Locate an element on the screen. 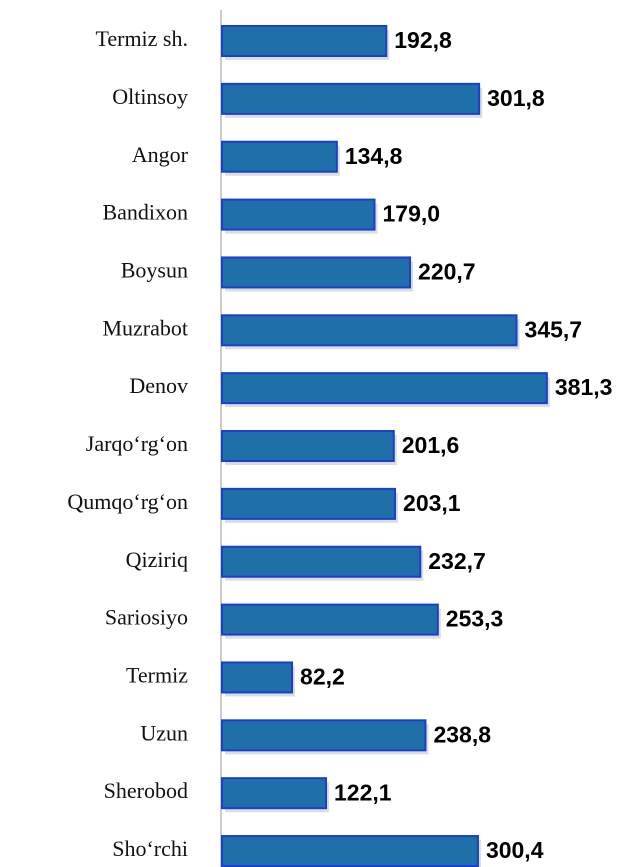 This screenshot has width=638, height=867. category-label: Uzun is located at coordinates (164, 732).